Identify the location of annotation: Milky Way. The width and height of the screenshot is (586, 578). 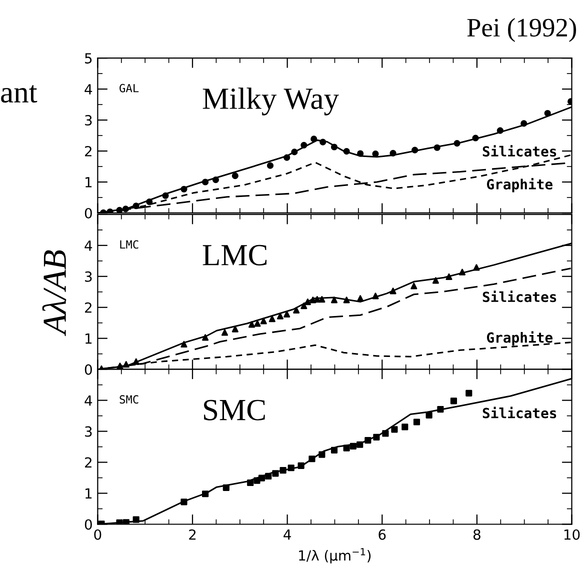
(270, 102).